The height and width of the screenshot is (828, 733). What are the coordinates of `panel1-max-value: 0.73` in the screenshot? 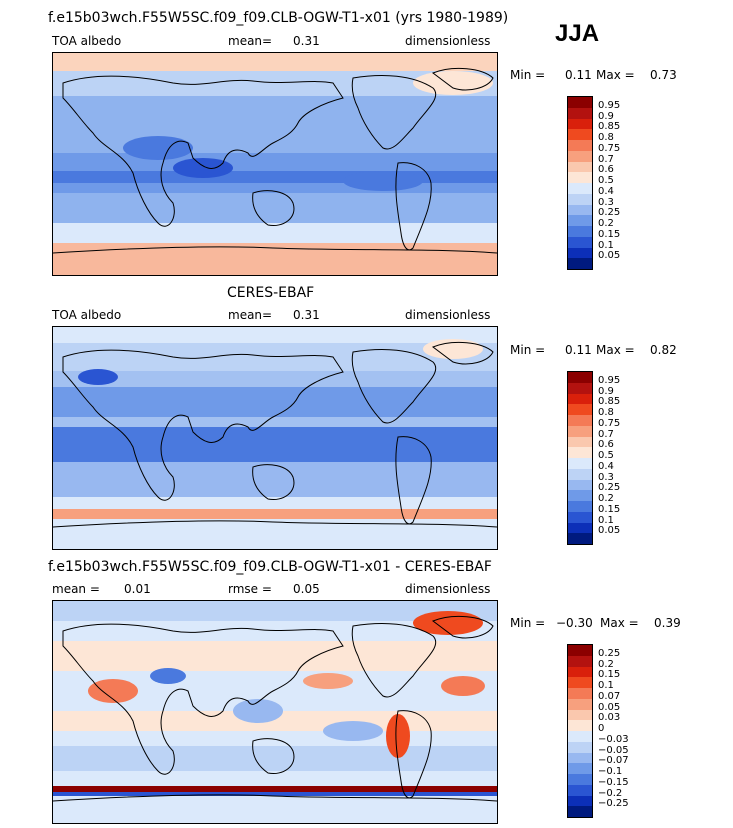 It's located at (663, 75).